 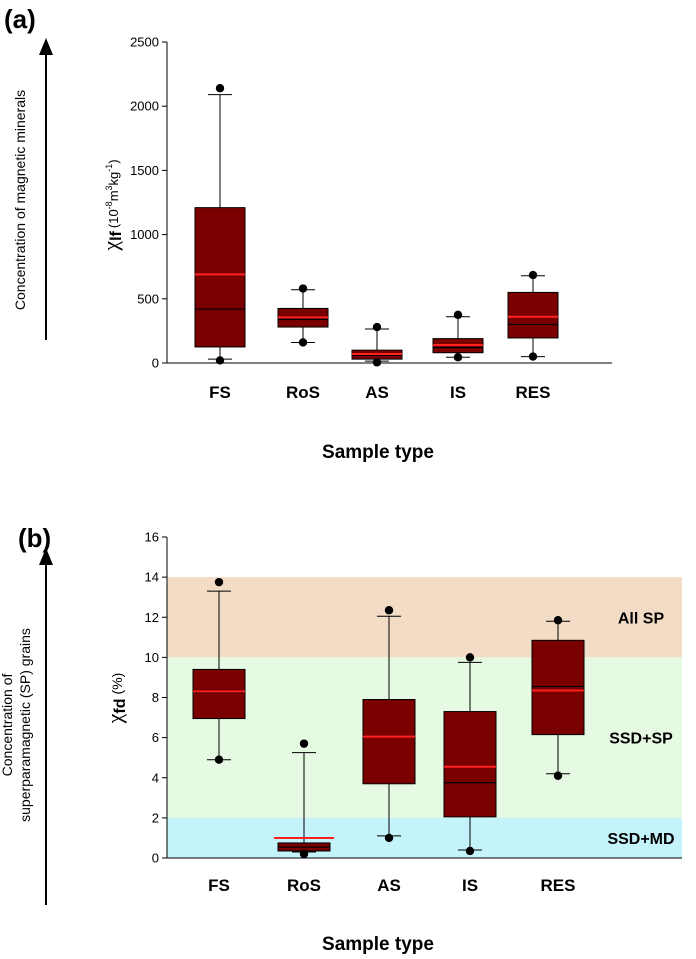 What do you see at coordinates (148, 298) in the screenshot?
I see `y-tick-label: 500` at bounding box center [148, 298].